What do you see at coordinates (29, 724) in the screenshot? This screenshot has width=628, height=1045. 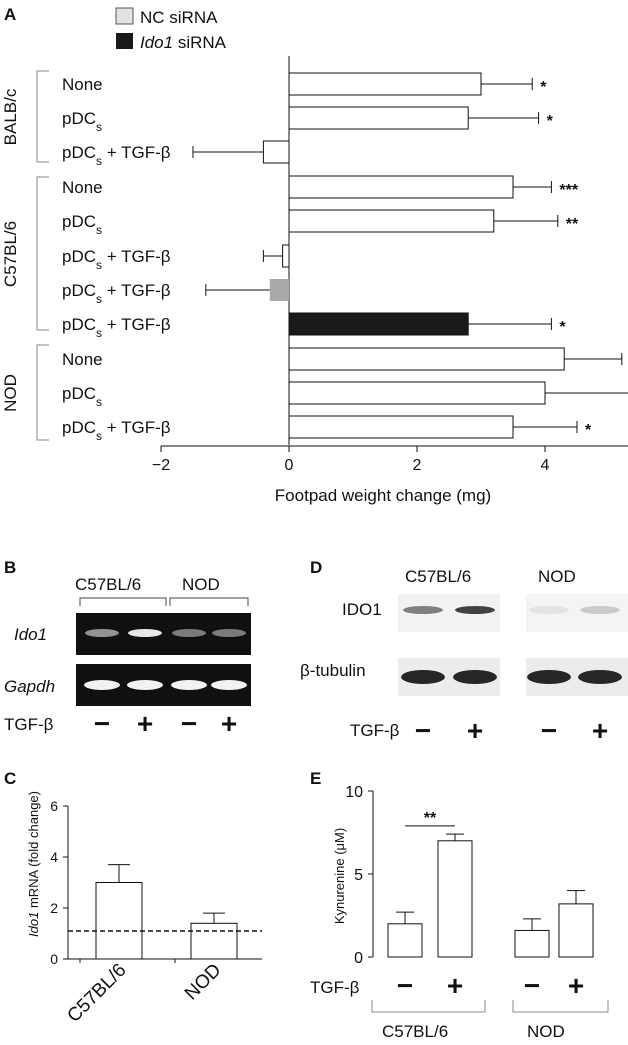 I see `gel-b-tgf-label: TGF-β` at bounding box center [29, 724].